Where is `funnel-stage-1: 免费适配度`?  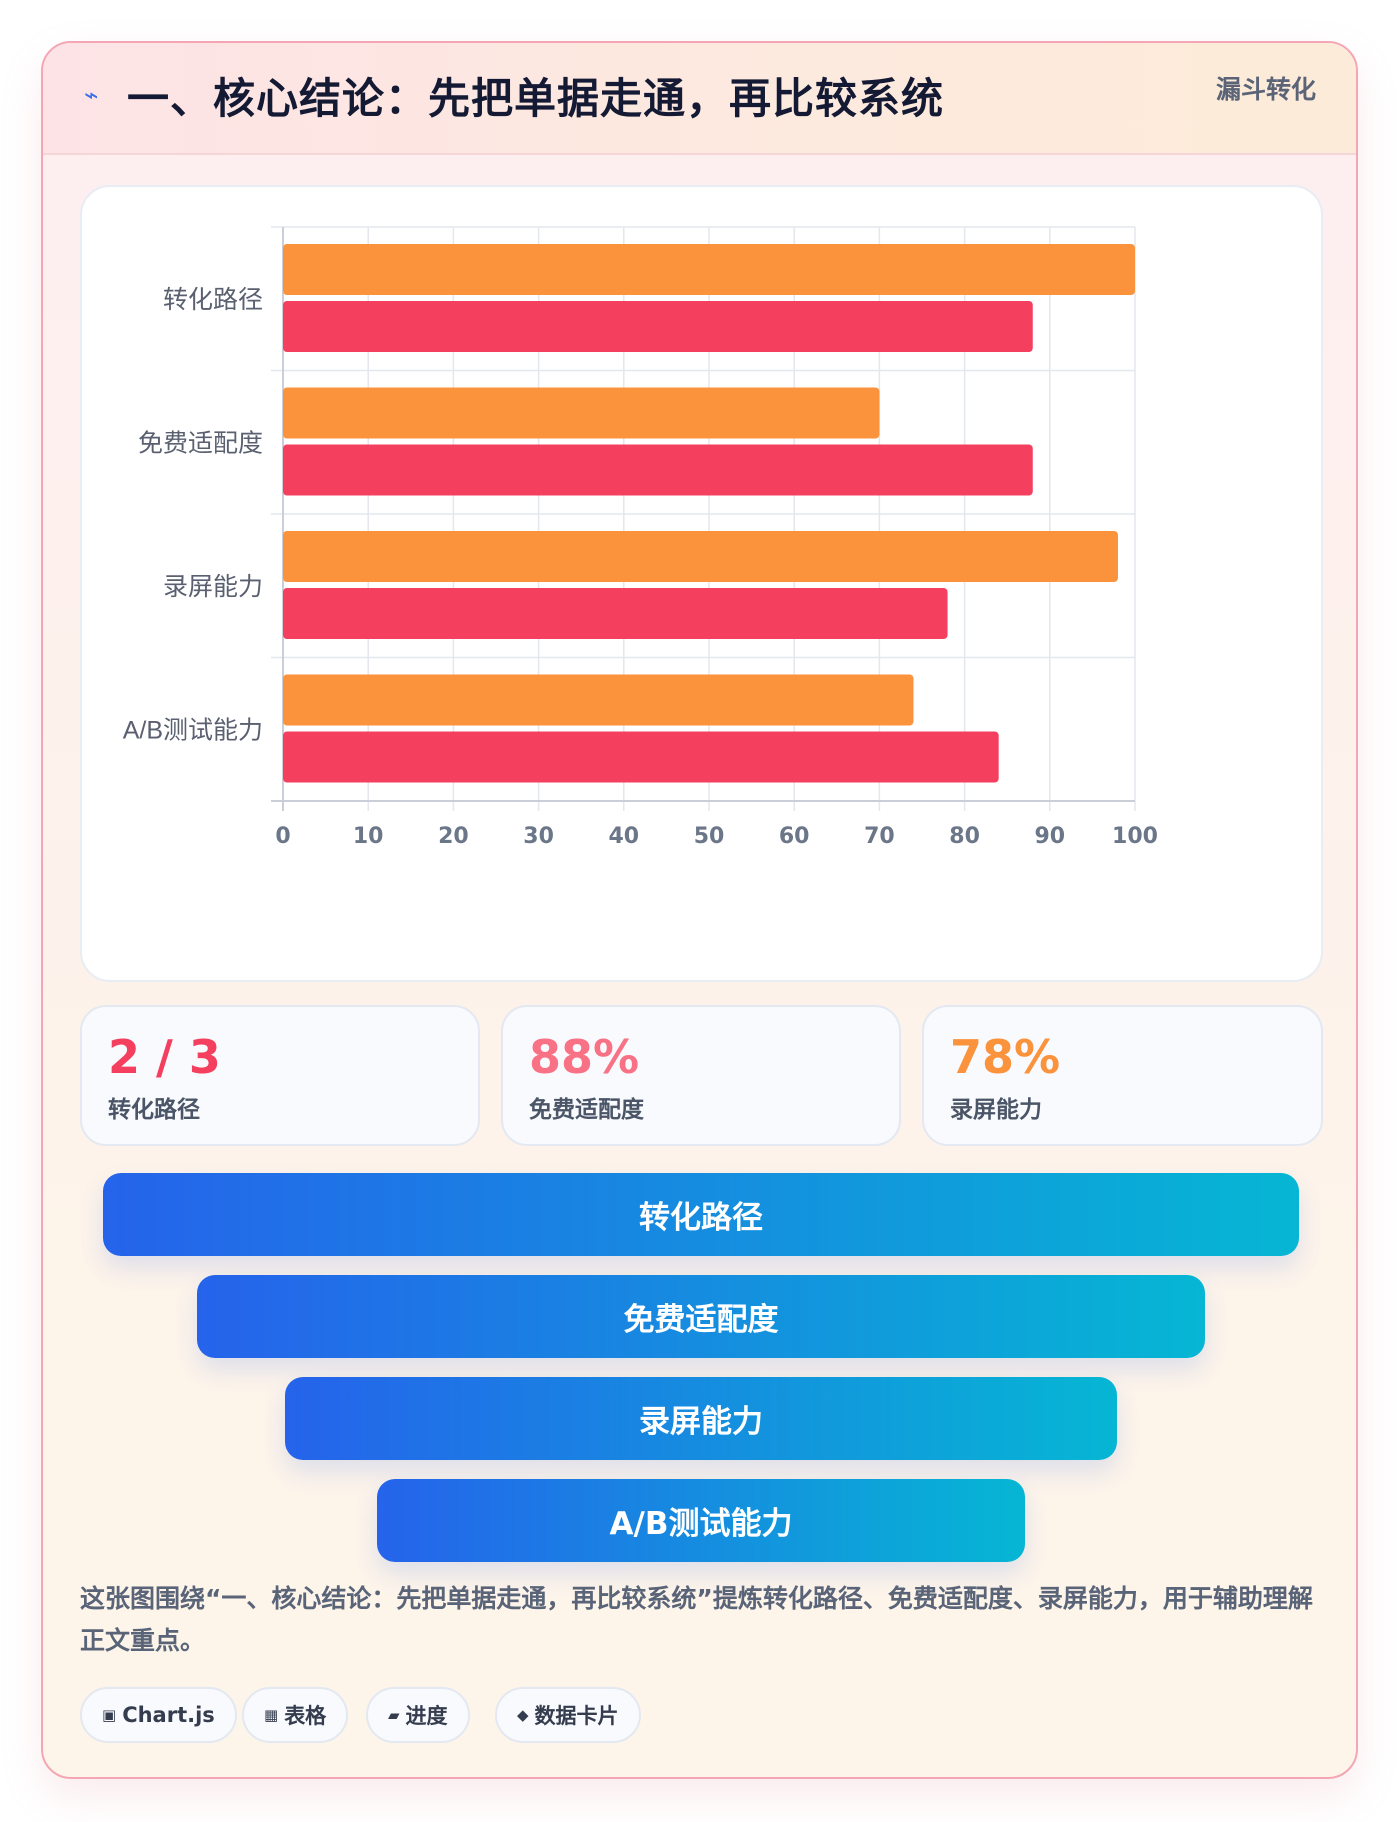
funnel-stage-1: 免费适配度 is located at coordinates (701, 1316).